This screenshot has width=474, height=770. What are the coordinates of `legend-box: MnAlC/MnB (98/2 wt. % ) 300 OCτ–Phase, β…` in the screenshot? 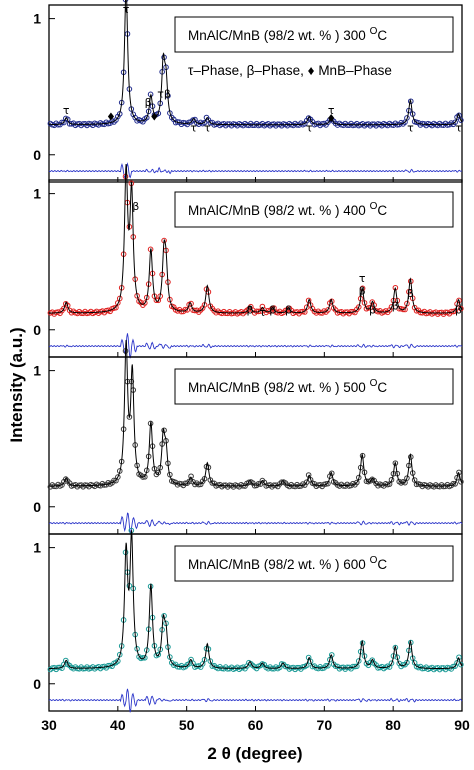 It's located at (314, 47).